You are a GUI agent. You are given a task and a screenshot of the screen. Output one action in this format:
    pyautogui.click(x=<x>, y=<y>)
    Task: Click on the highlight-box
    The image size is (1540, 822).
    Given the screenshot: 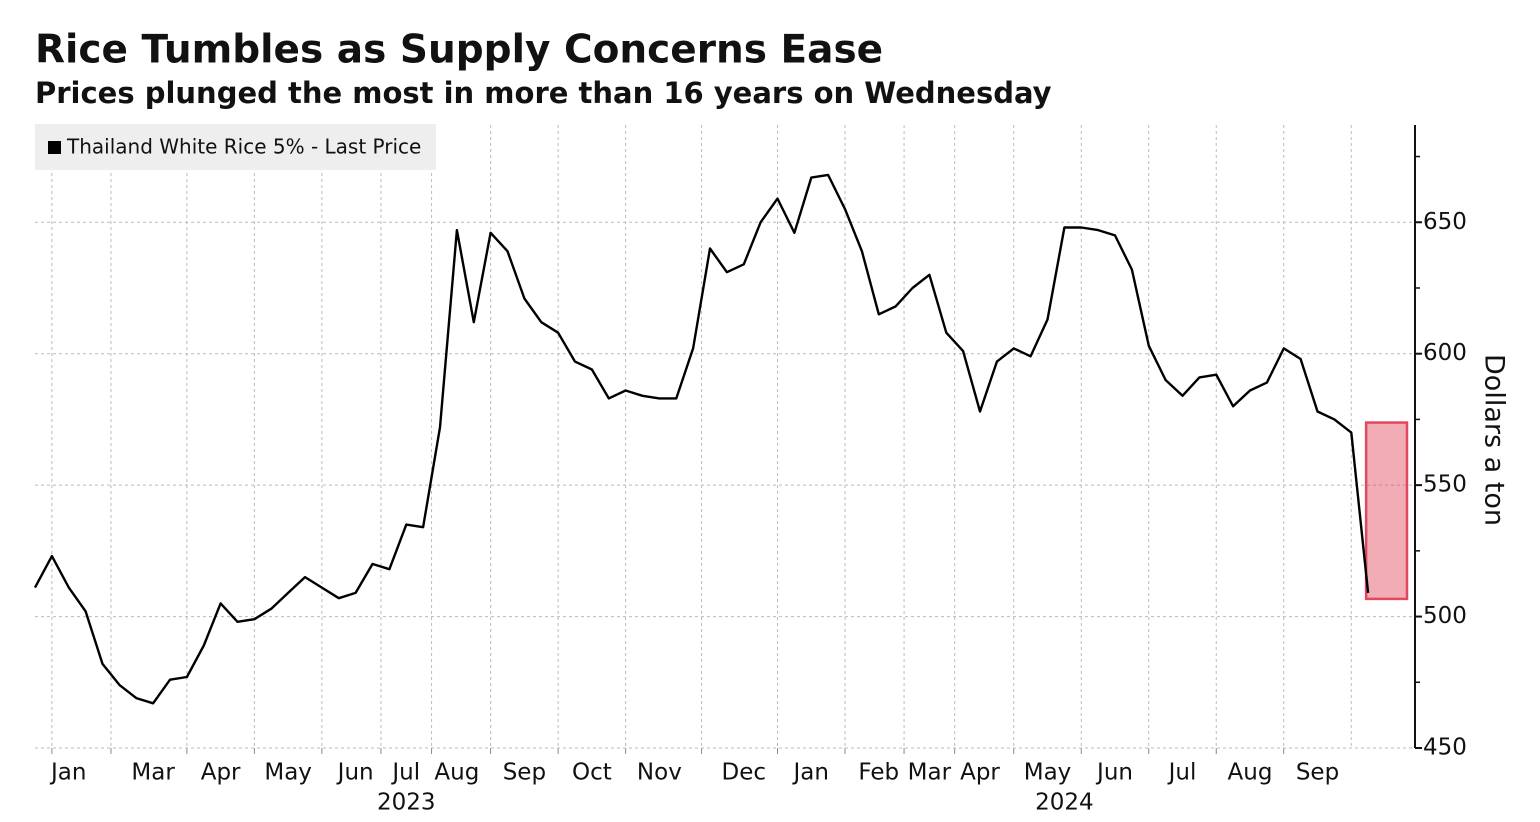 What is the action you would take?
    pyautogui.click(x=1386, y=511)
    